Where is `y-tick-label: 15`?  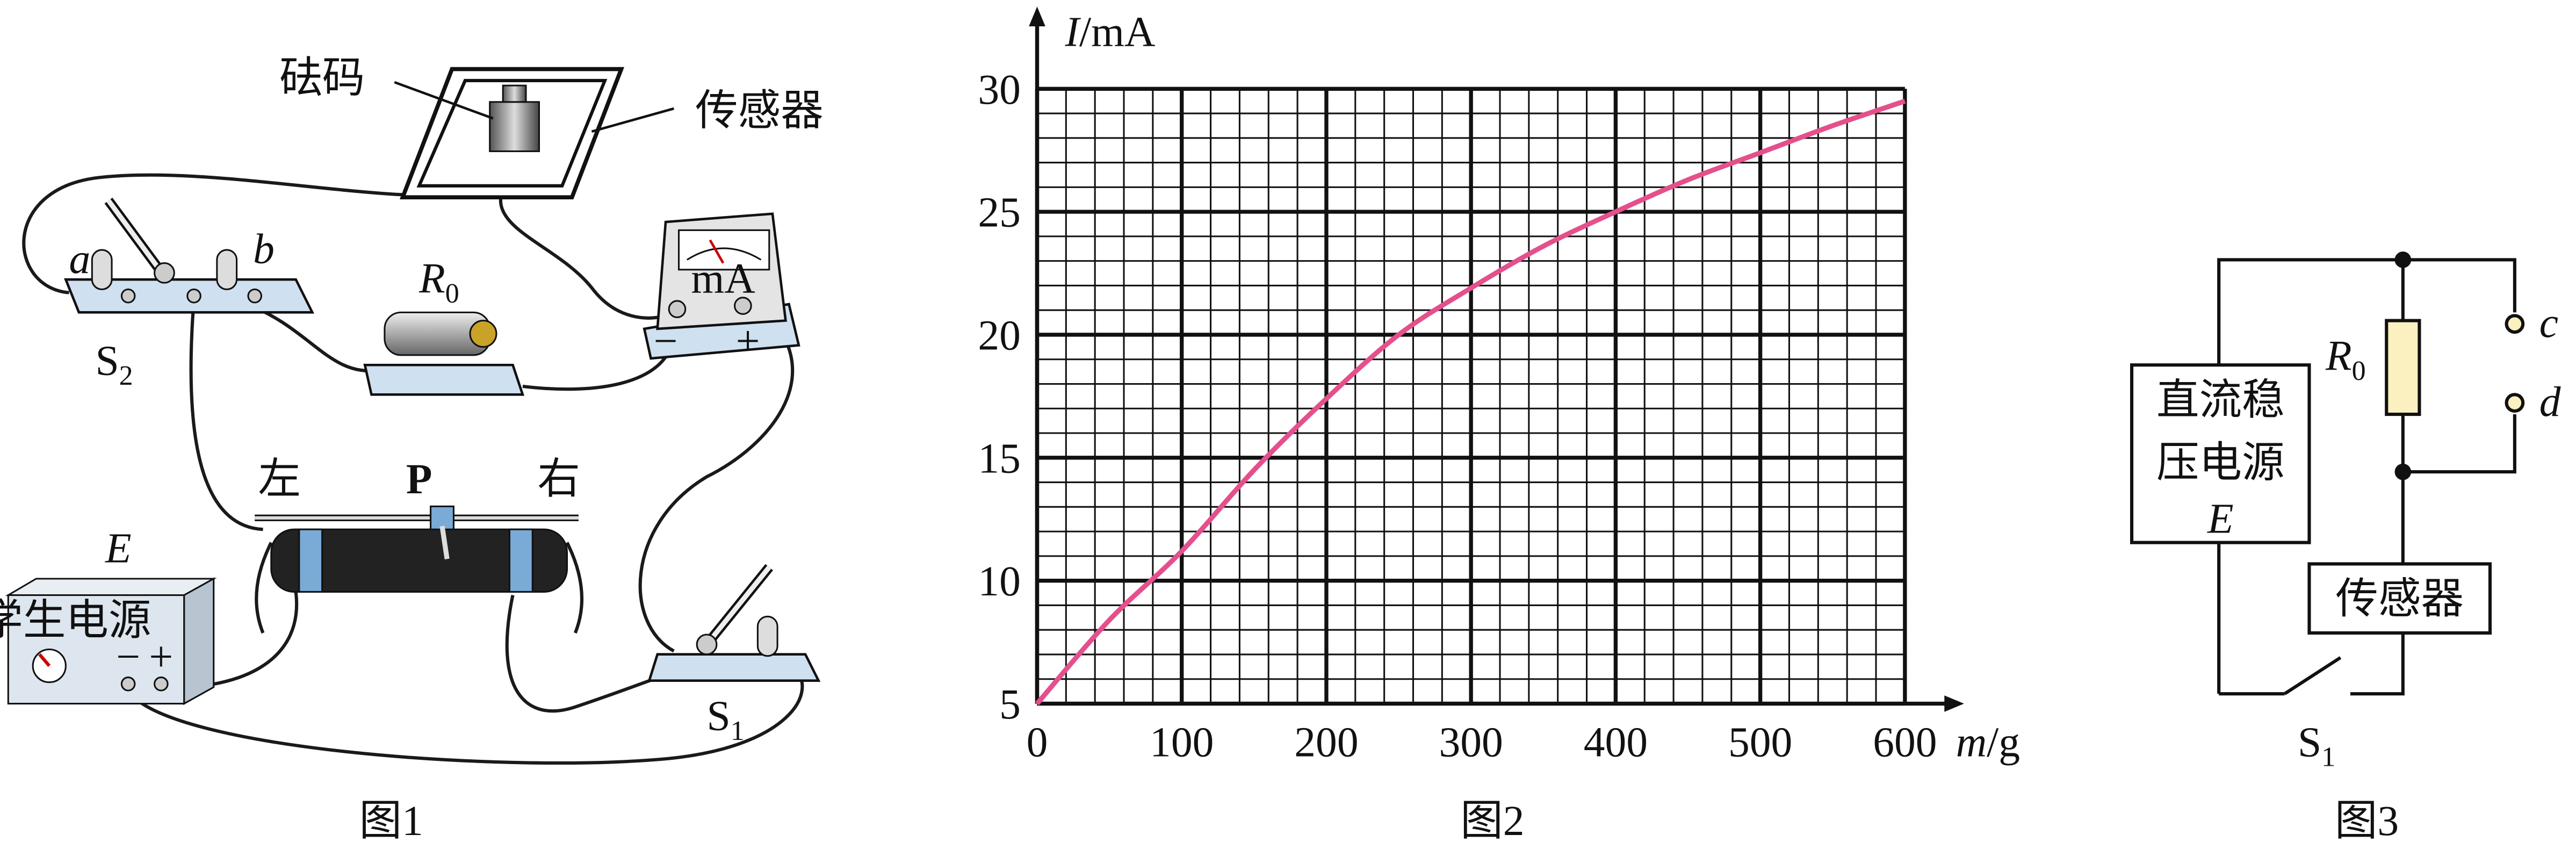 y-tick-label: 15 is located at coordinates (1000, 458).